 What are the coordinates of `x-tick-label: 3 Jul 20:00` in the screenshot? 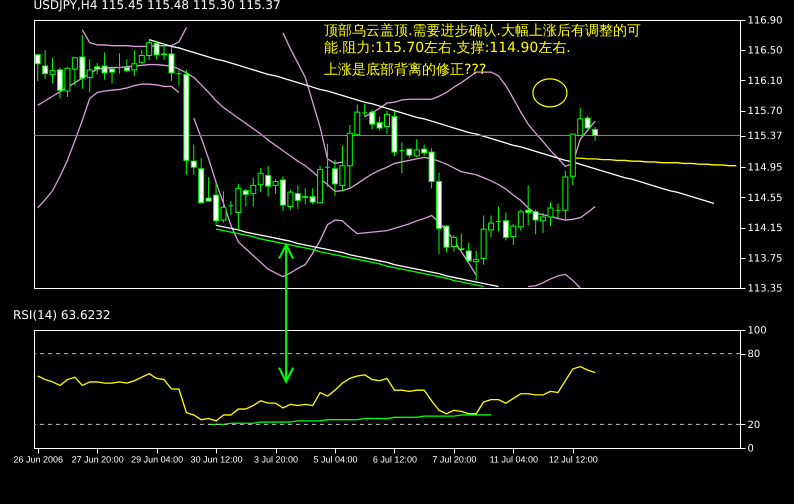 It's located at (276, 459).